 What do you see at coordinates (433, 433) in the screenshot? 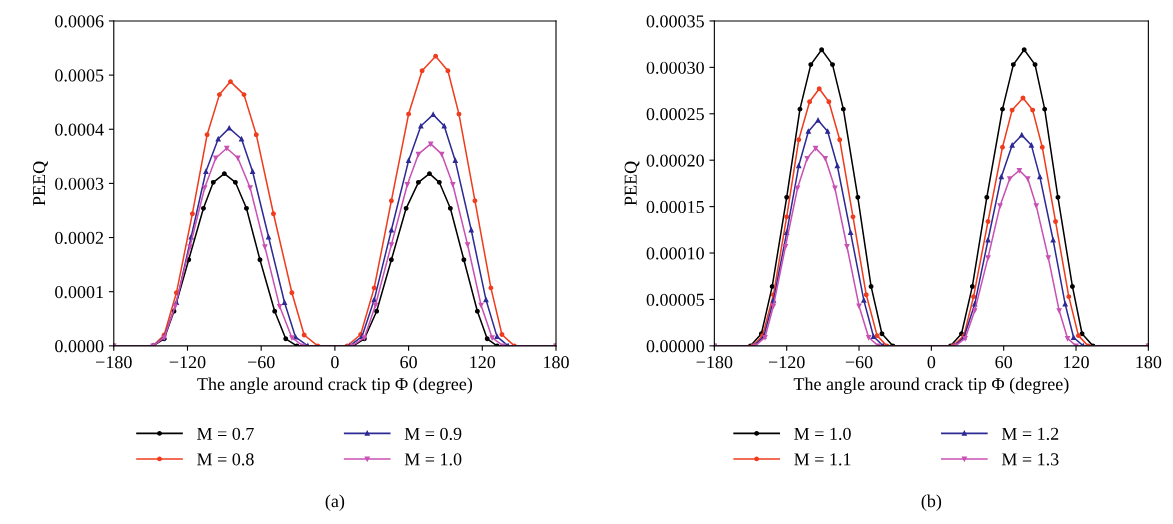
I see `legend-label: M = 0.9` at bounding box center [433, 433].